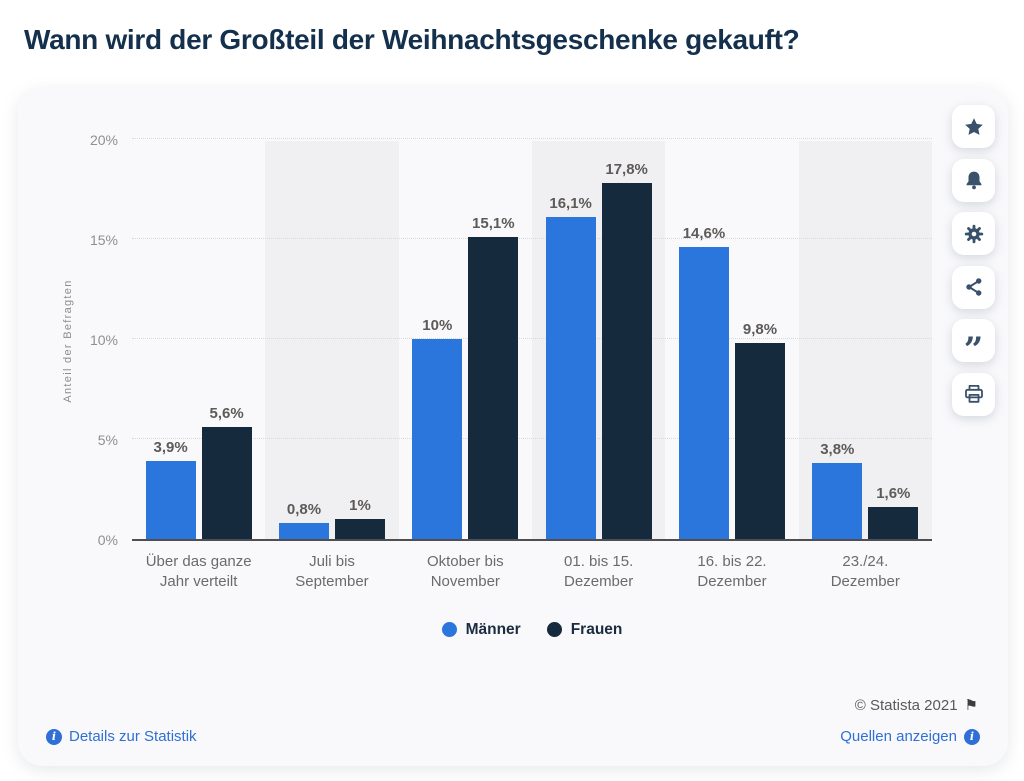 This screenshot has height=781, width=1024. I want to click on bar-group: 16,1% 17,8%, so click(598, 340).